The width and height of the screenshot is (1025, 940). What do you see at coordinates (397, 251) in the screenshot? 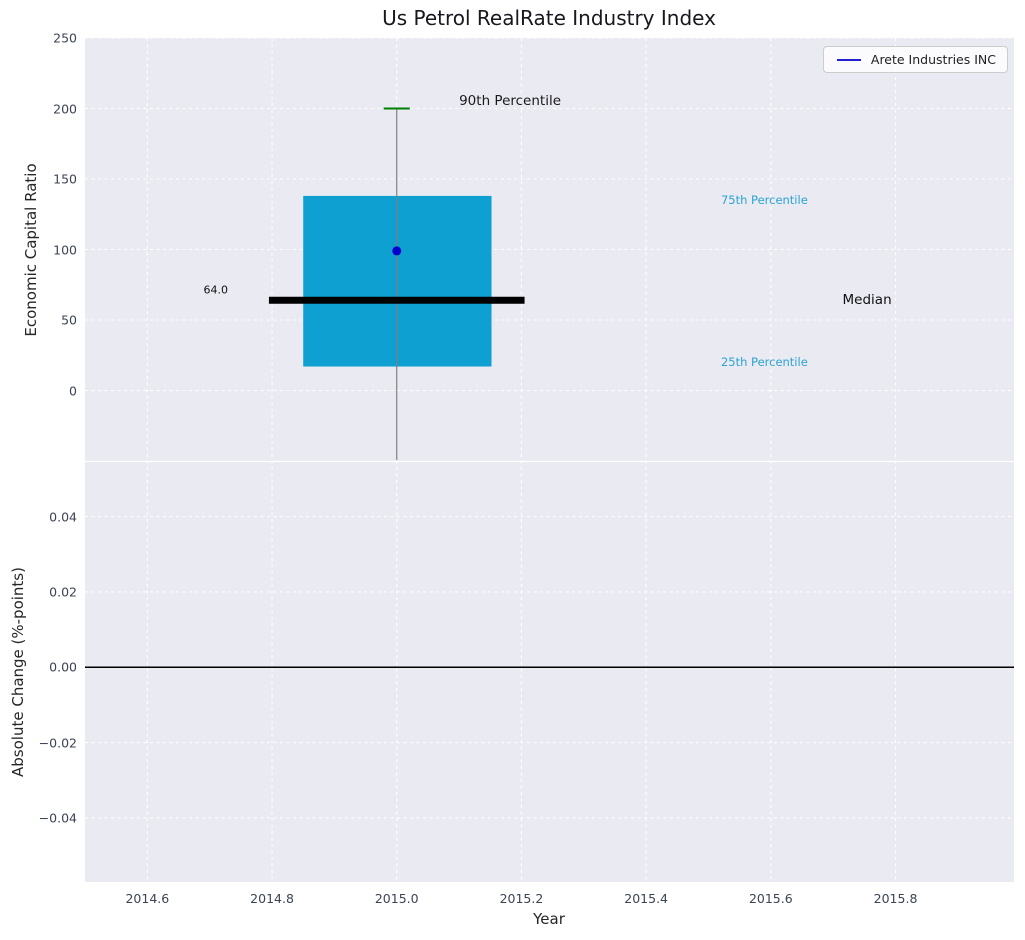
I see `company-point` at bounding box center [397, 251].